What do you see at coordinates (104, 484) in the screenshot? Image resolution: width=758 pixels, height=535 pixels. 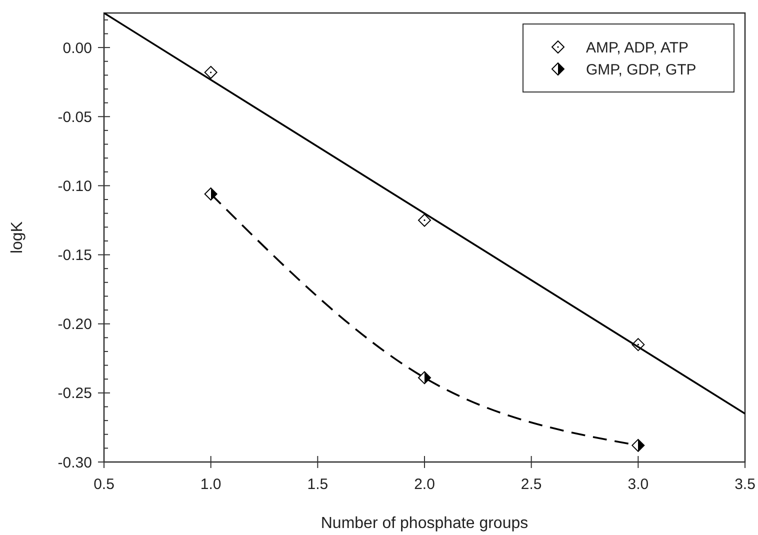 I see `x-tick-label: 0.5` at bounding box center [104, 484].